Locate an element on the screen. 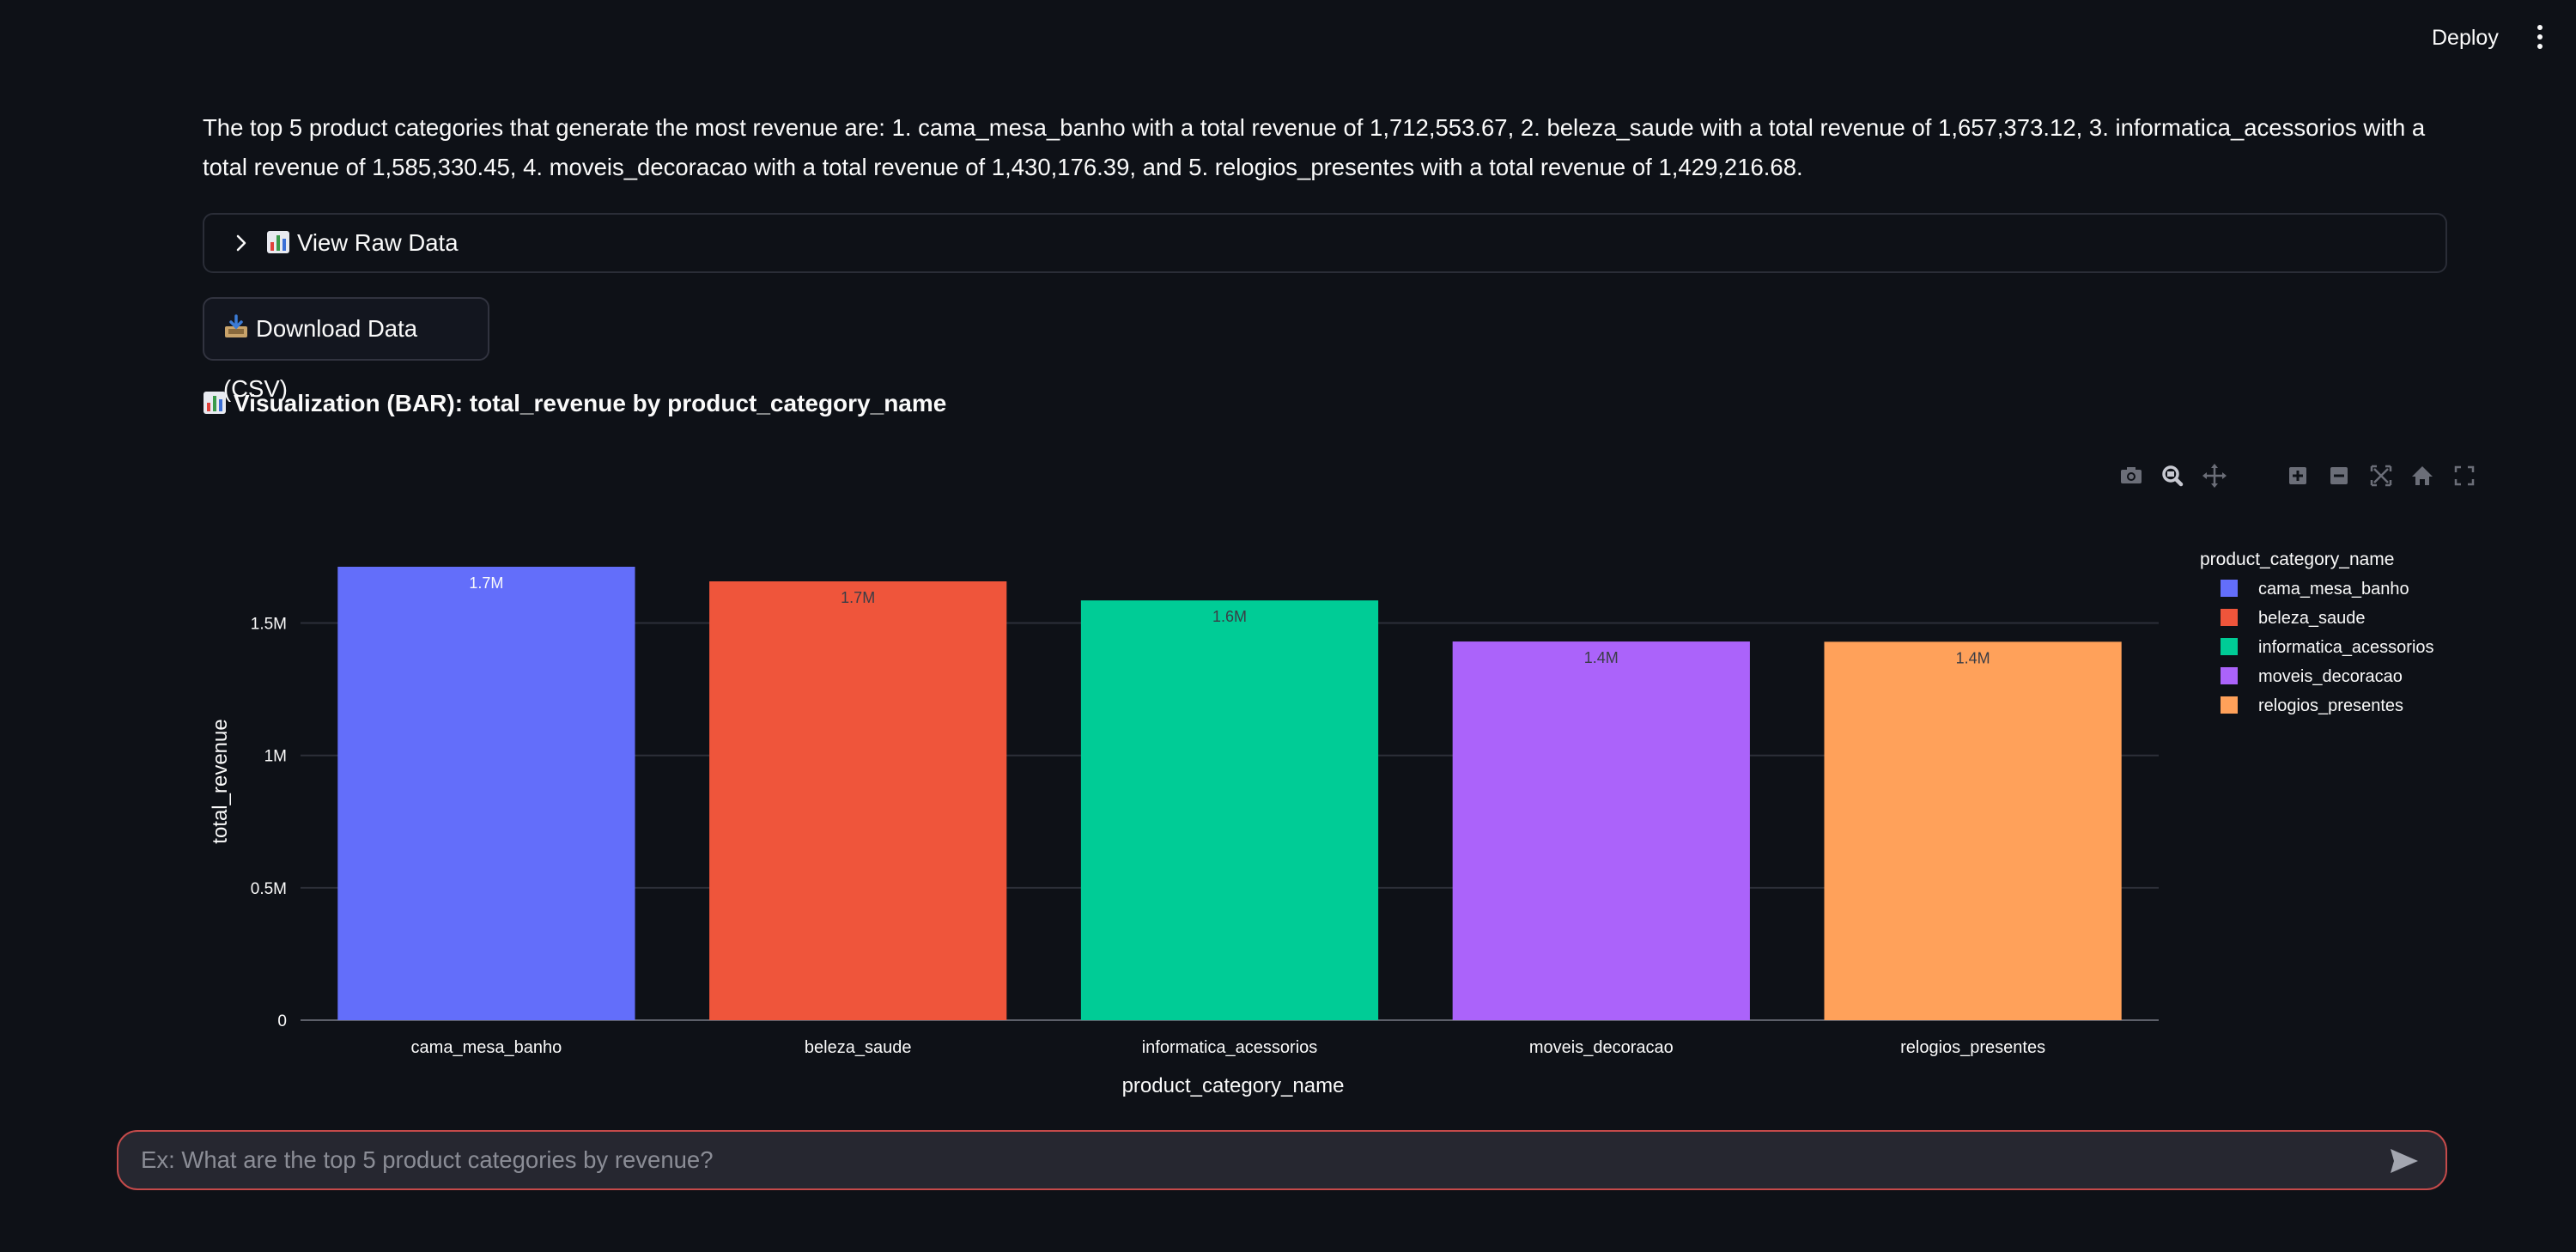 The image size is (2576, 1252). bar-relogios_presentes is located at coordinates (1973, 830).